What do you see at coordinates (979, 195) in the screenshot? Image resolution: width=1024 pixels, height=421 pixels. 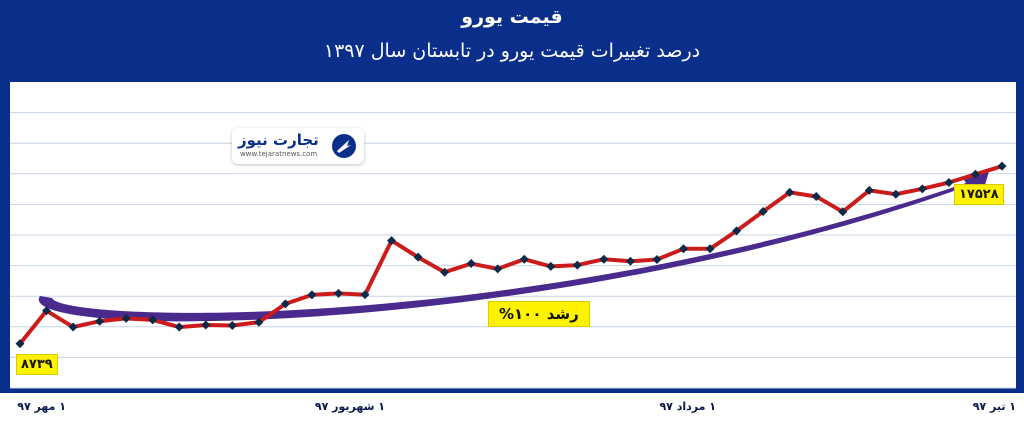 I see `end-value-label: ۱۷۵۲۸` at bounding box center [979, 195].